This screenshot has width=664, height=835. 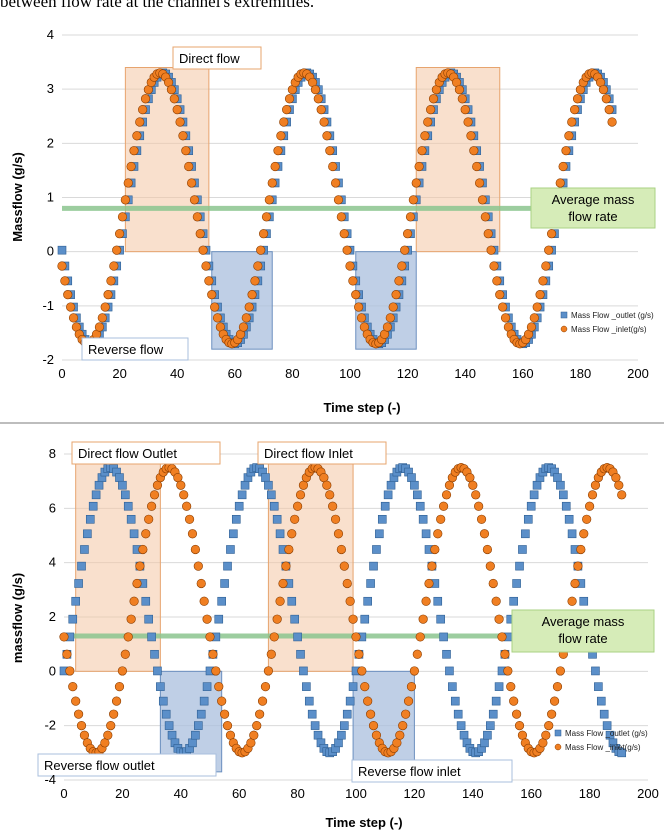 I want to click on legend-marker-inlet, so click(x=558, y=747).